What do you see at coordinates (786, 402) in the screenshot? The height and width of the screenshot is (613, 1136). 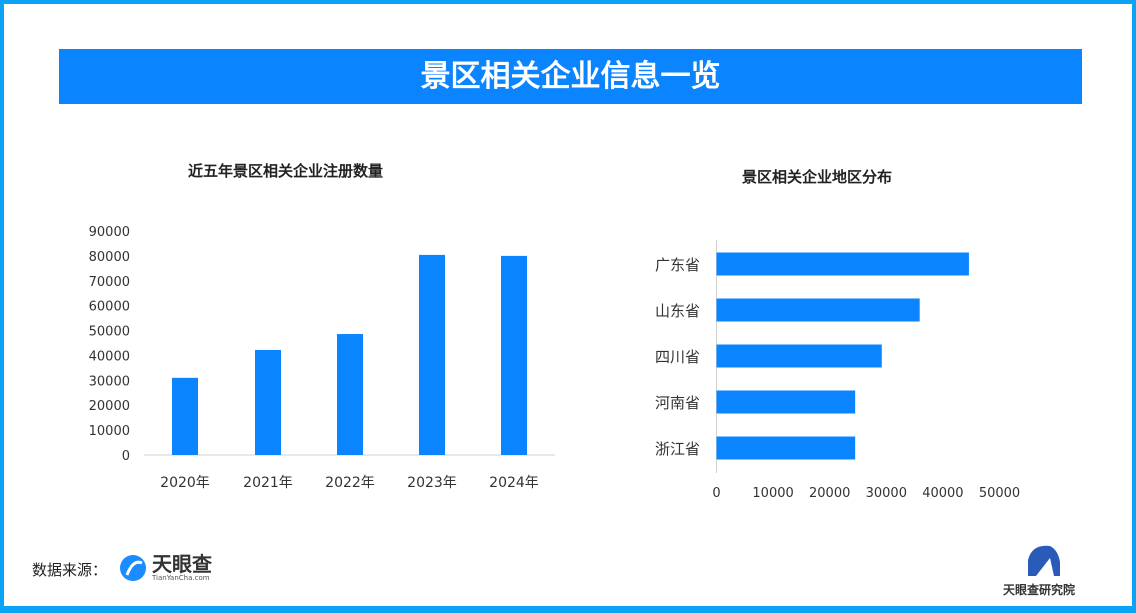 I see `bar-河南省` at bounding box center [786, 402].